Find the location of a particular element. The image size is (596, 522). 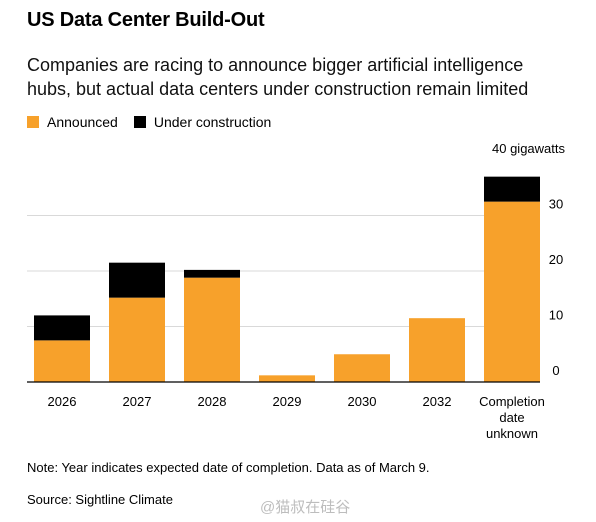

legend-item-under-construction: Under construction is located at coordinates (202, 122).